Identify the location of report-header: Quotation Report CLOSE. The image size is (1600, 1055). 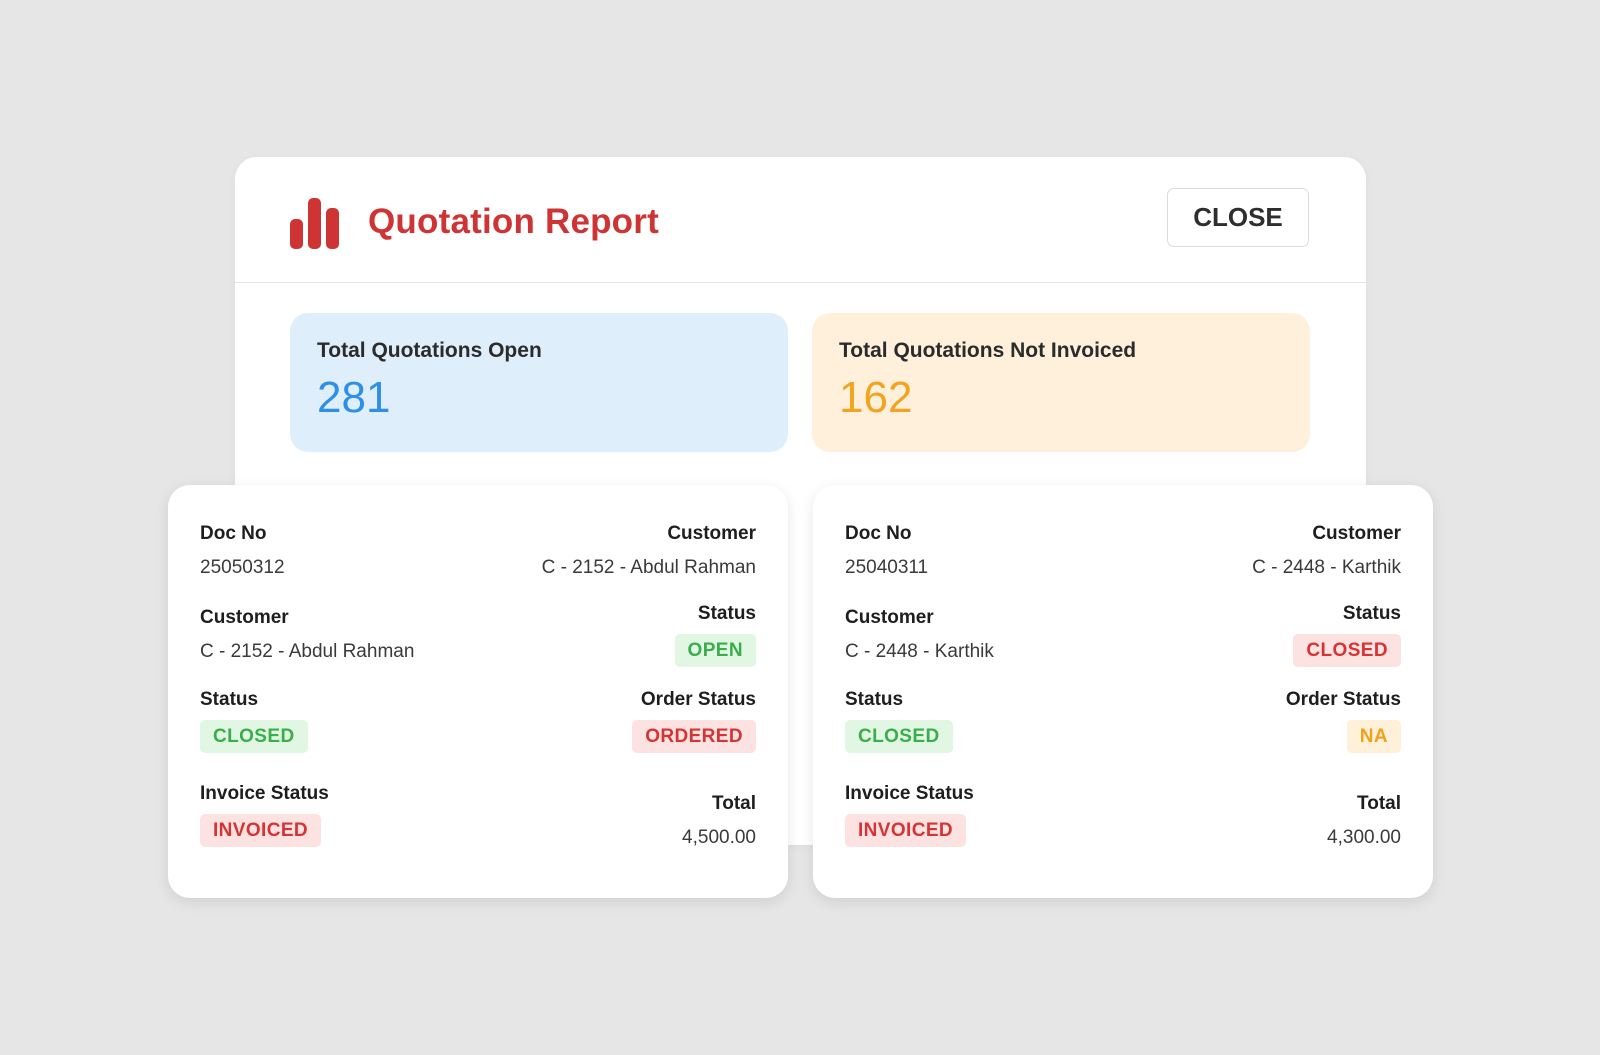
(800, 220).